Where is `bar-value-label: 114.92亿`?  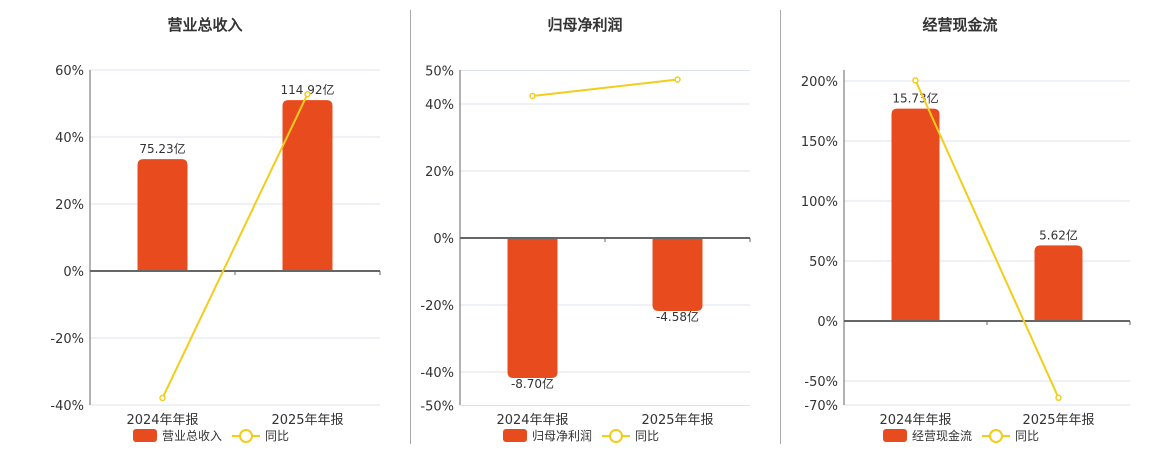 bar-value-label: 114.92亿 is located at coordinates (308, 89).